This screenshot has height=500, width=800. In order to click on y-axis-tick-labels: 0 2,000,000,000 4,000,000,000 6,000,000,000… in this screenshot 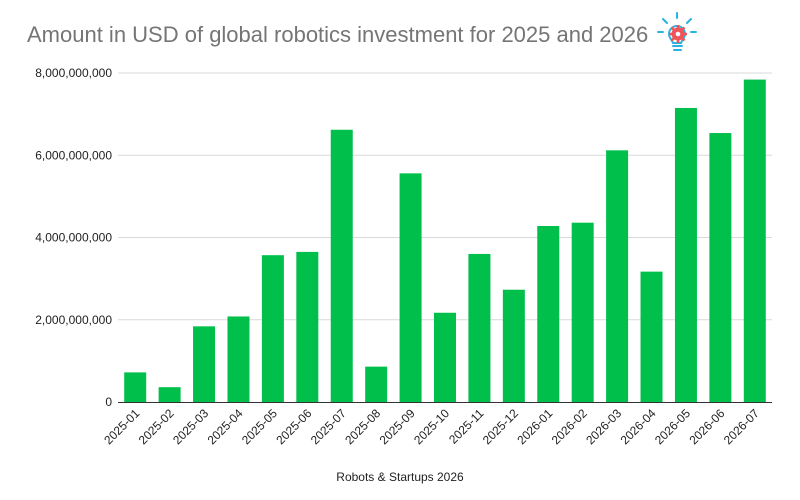, I will do `click(73, 237)`.